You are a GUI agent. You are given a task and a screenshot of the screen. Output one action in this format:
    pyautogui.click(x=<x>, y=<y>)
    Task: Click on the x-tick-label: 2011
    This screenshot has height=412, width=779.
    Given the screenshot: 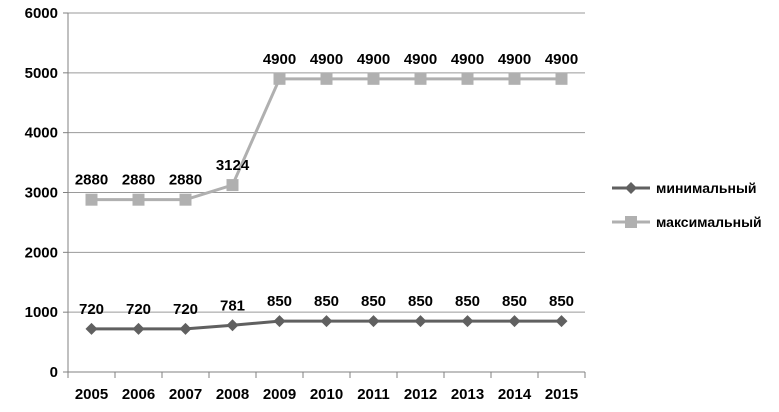 What is the action you would take?
    pyautogui.click(x=373, y=394)
    